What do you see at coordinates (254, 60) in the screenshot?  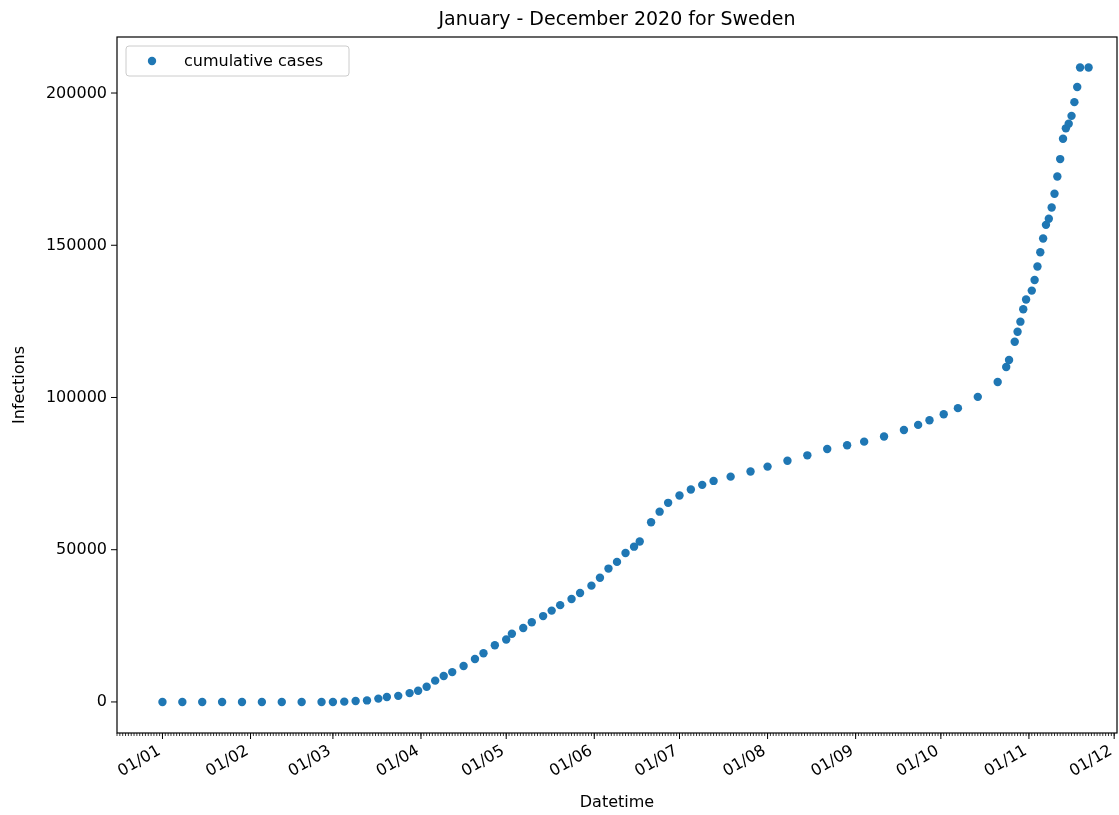 I see `legend-label: cumulative cases` at bounding box center [254, 60].